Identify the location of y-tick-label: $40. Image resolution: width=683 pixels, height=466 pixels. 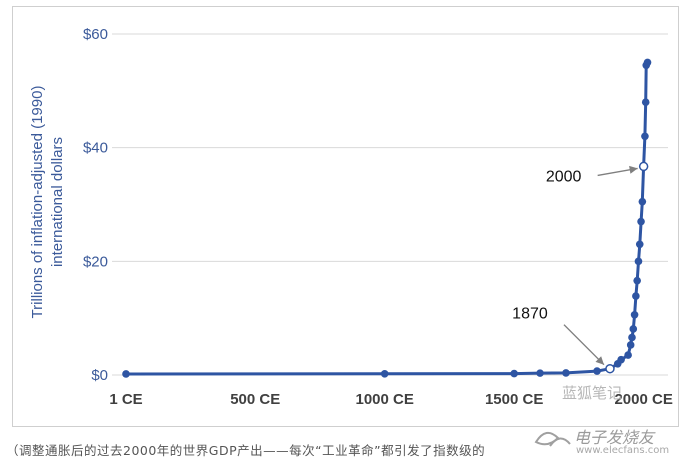
(95, 148).